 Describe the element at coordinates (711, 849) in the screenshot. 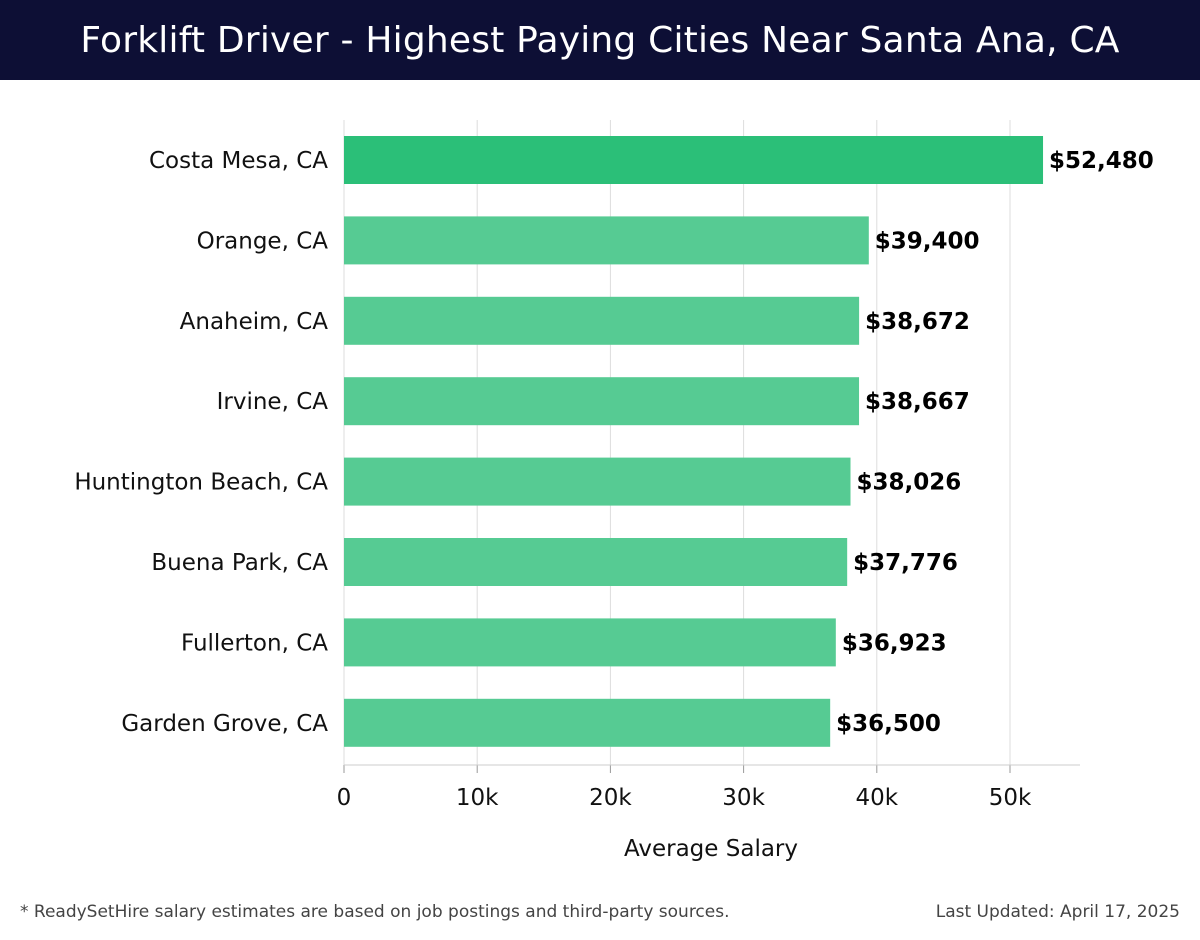

I see `x-axis-title: Average Salary` at that location.